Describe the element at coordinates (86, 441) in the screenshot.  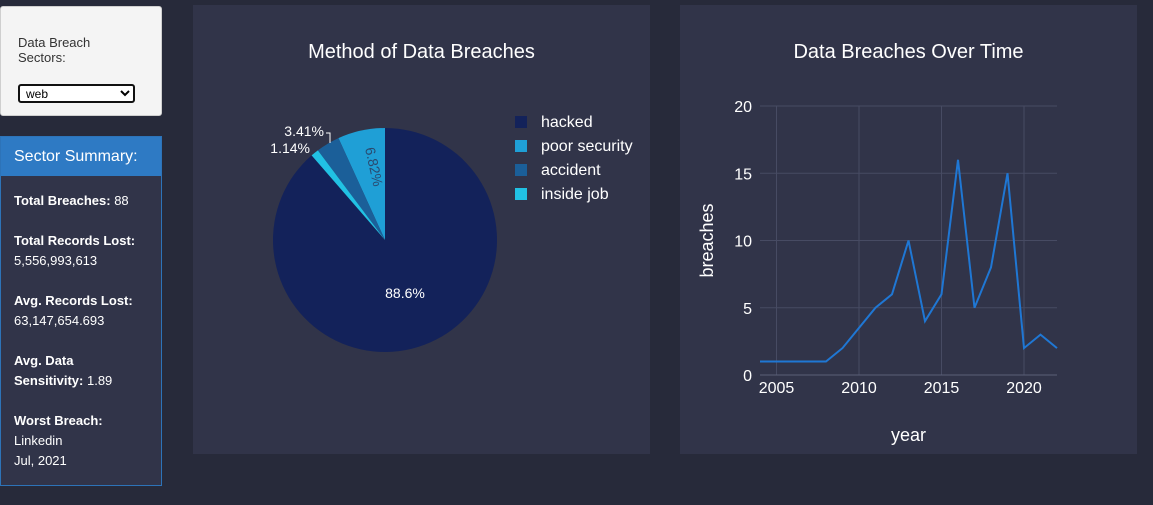
I see `worst-breach-stat: Worst Breach: Linkedin Jul, 2021` at that location.